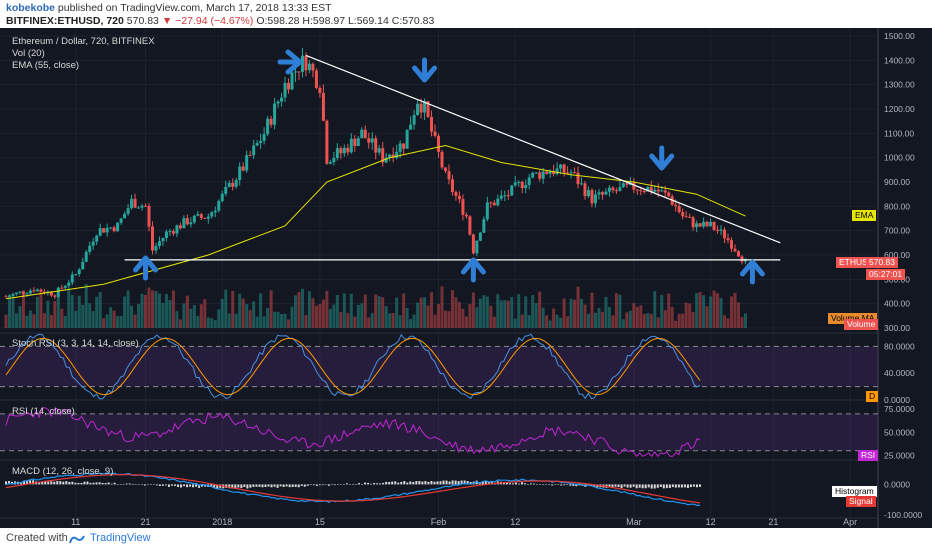  What do you see at coordinates (899, 60) in the screenshot?
I see `y-tick-label: 1400.00` at bounding box center [899, 60].